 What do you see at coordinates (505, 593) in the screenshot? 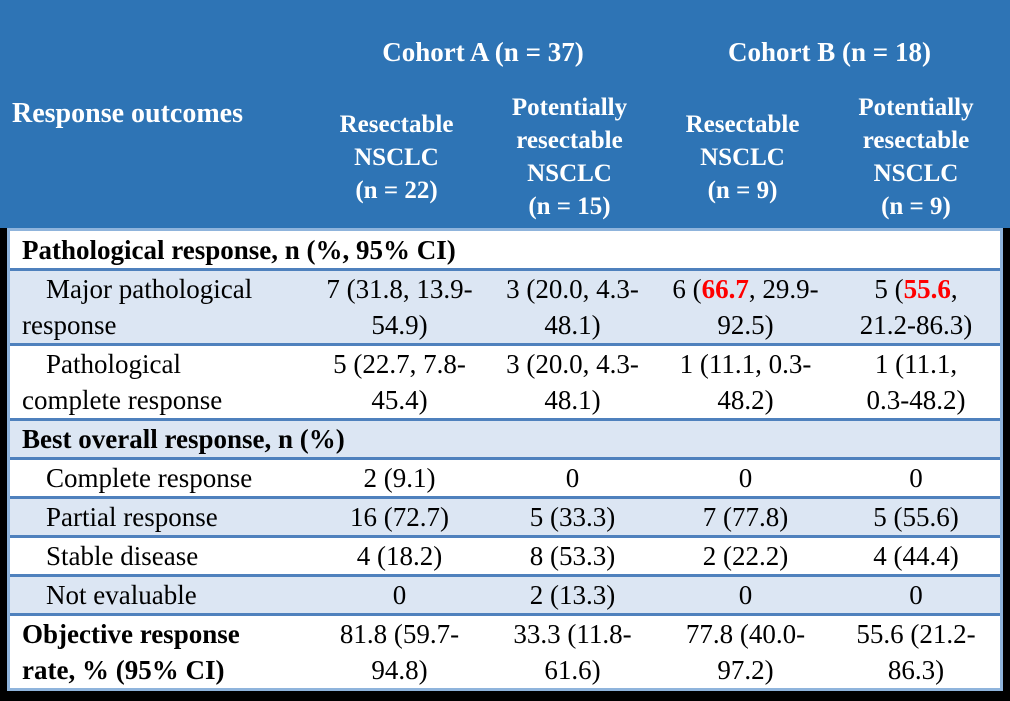
I see `table-row-not-evaluable: Not evaluable 0 2 (13.3) 0 0` at bounding box center [505, 593].